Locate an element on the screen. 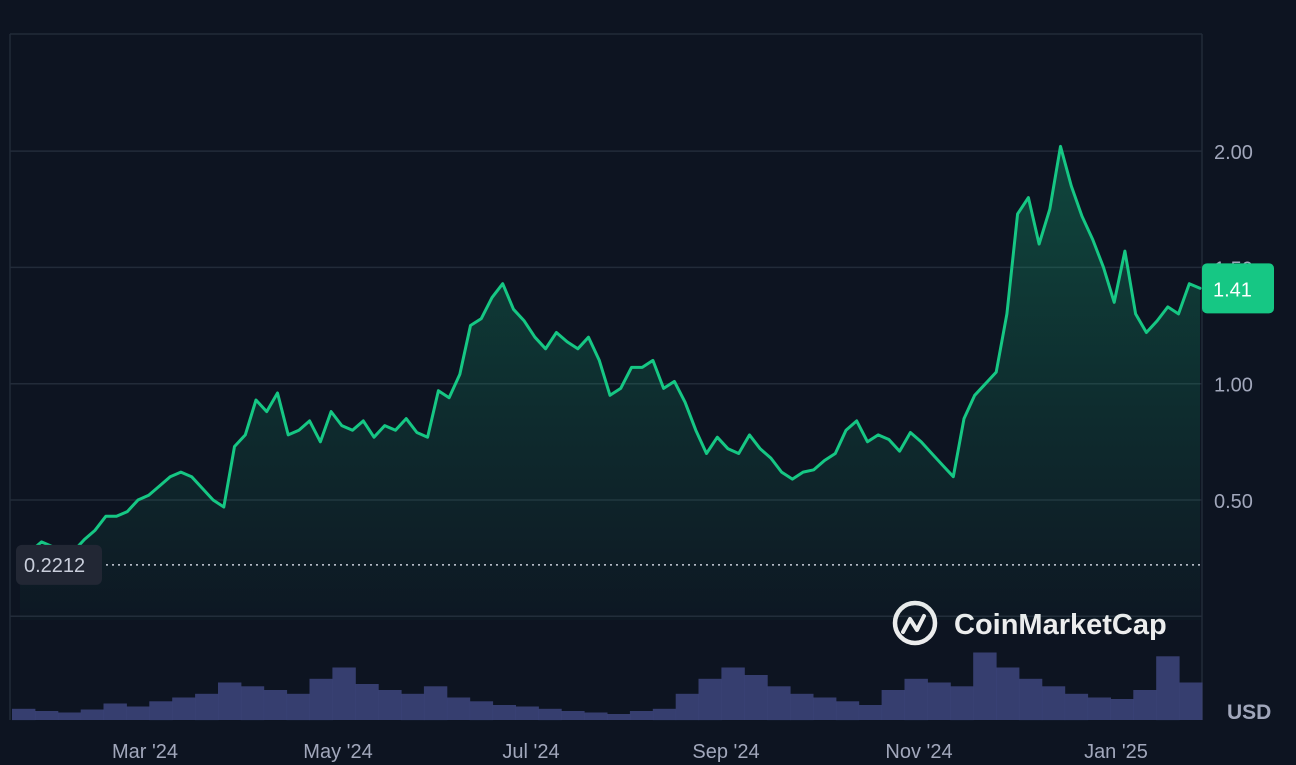 The height and width of the screenshot is (765, 1296). x-tick-label: Jan '25 is located at coordinates (1116, 752).